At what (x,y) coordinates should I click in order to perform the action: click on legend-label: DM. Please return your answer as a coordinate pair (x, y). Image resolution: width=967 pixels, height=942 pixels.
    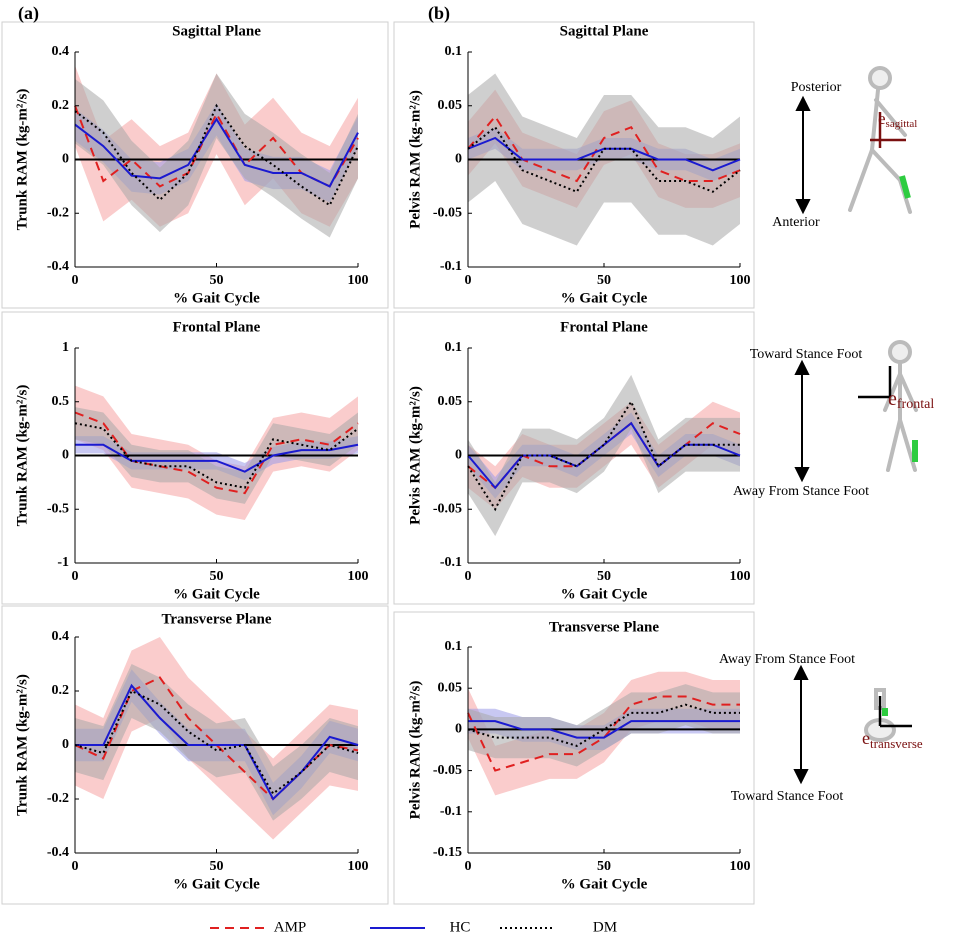
    Looking at the image, I should click on (605, 927).